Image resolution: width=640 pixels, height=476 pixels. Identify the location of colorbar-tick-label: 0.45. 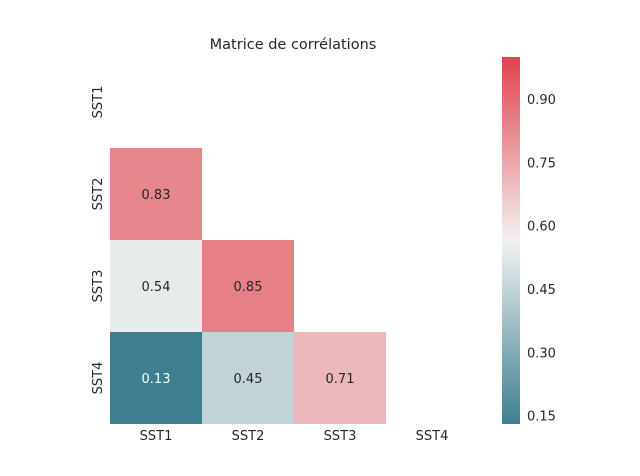
(541, 290).